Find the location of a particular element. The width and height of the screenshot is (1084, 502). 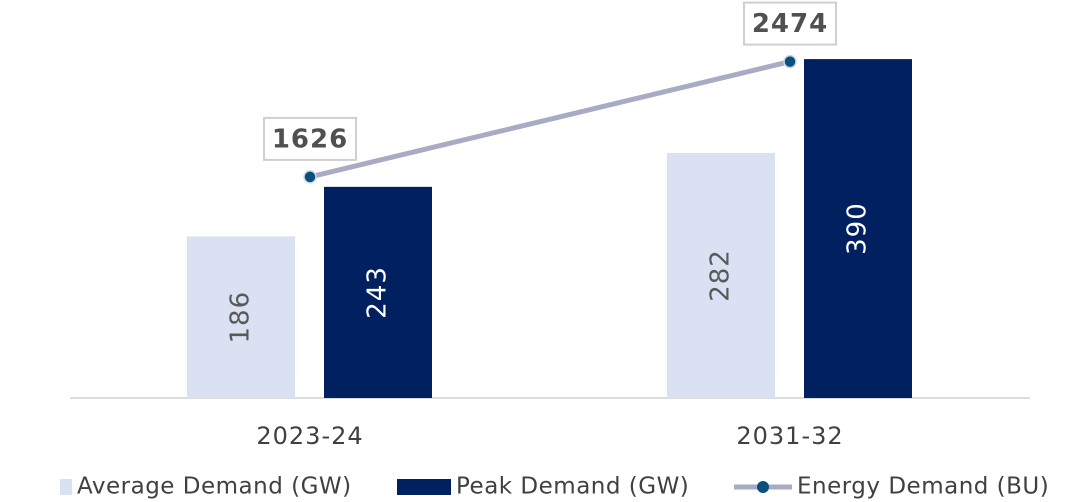

legend-label: Average Demand (GW) is located at coordinates (214, 487).